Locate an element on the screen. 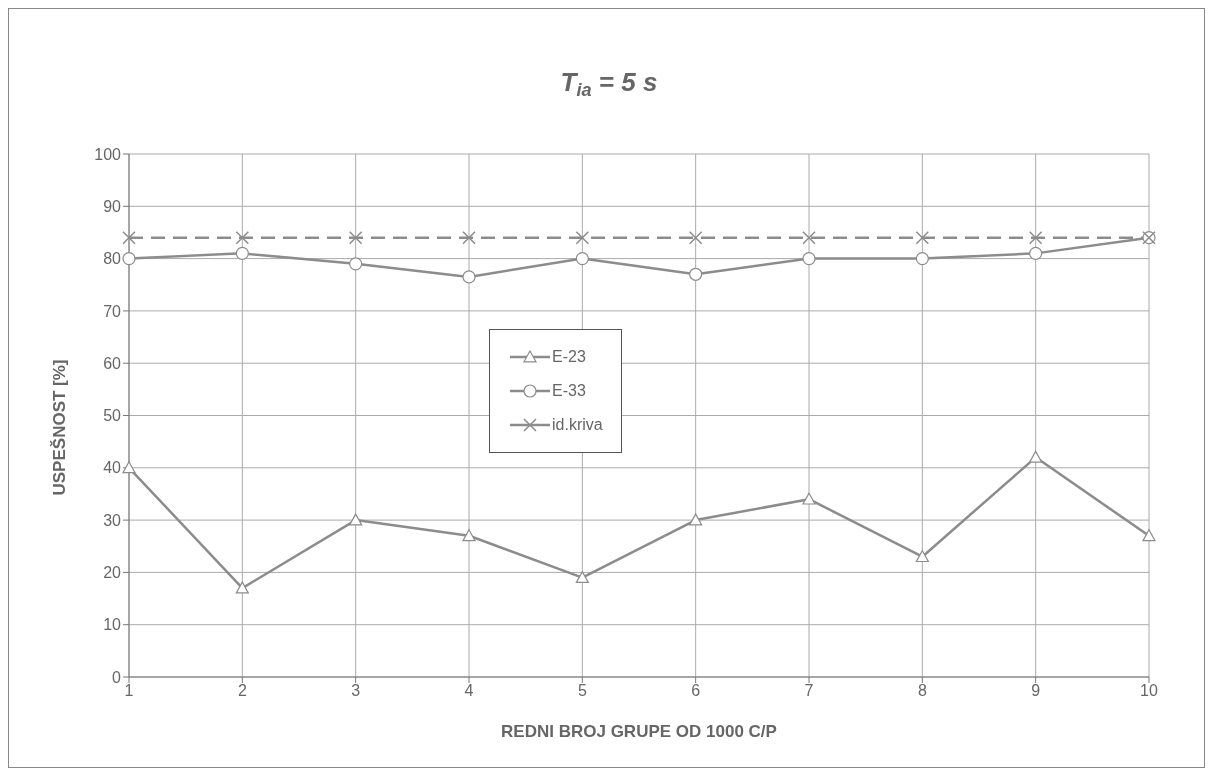  y-tick-label: 60 is located at coordinates (112, 363).